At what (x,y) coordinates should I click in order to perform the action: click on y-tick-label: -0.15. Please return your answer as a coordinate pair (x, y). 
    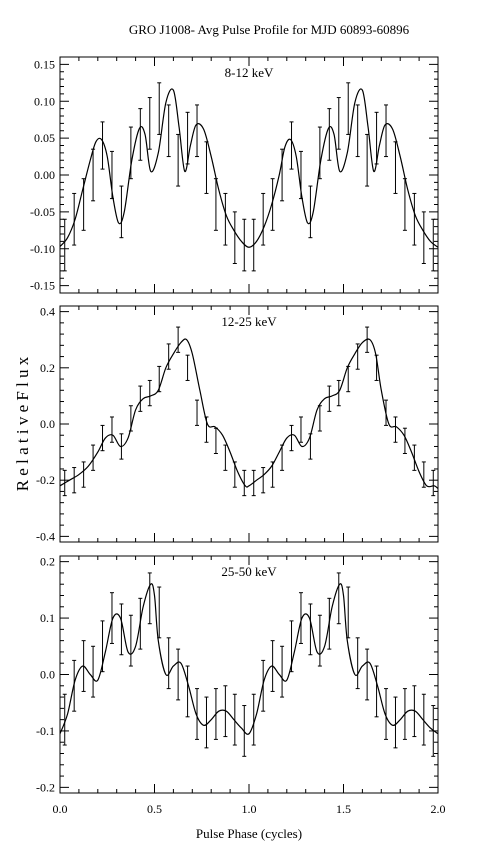
    Looking at the image, I should click on (42, 286).